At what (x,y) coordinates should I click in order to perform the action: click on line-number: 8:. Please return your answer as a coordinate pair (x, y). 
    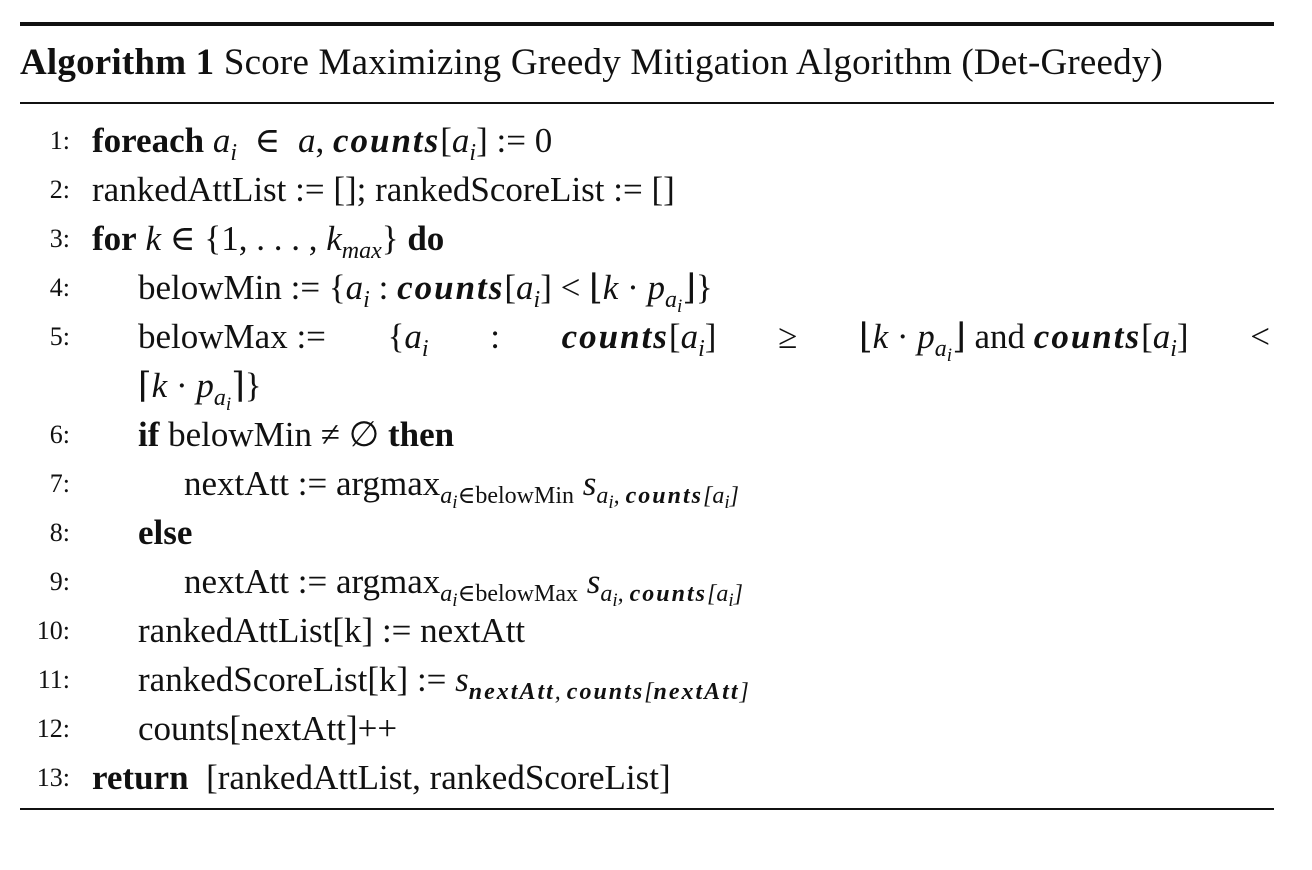
    Looking at the image, I should click on (59, 532).